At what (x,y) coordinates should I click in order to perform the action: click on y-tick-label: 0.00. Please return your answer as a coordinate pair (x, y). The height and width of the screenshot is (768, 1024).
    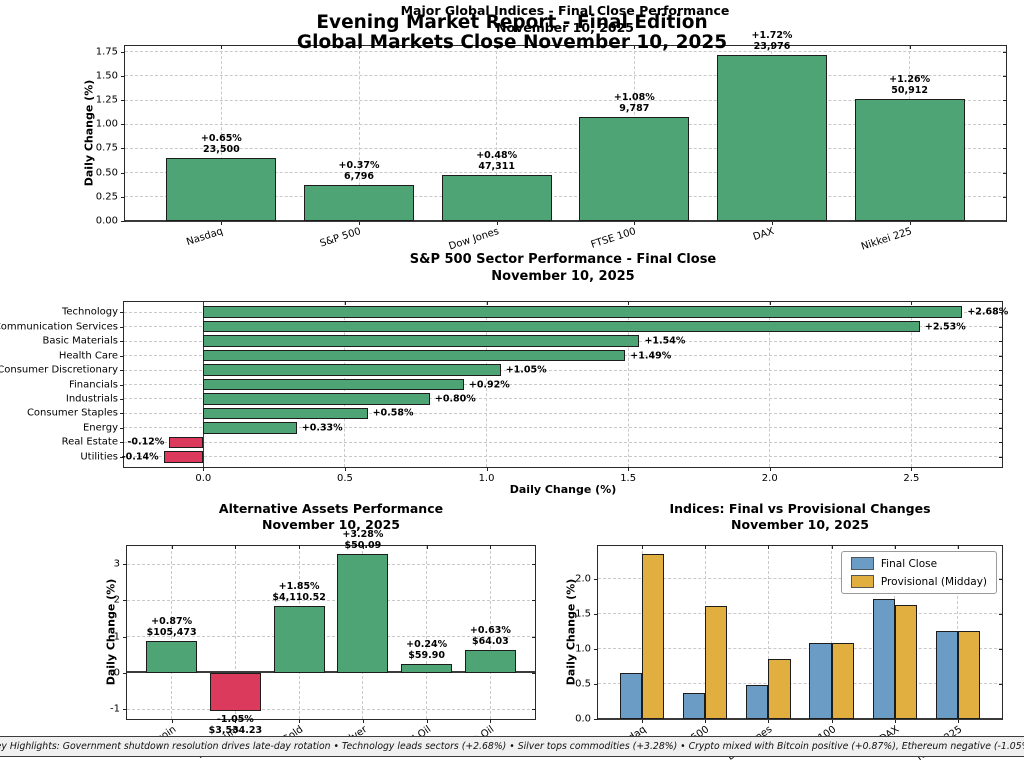
    Looking at the image, I should click on (106, 221).